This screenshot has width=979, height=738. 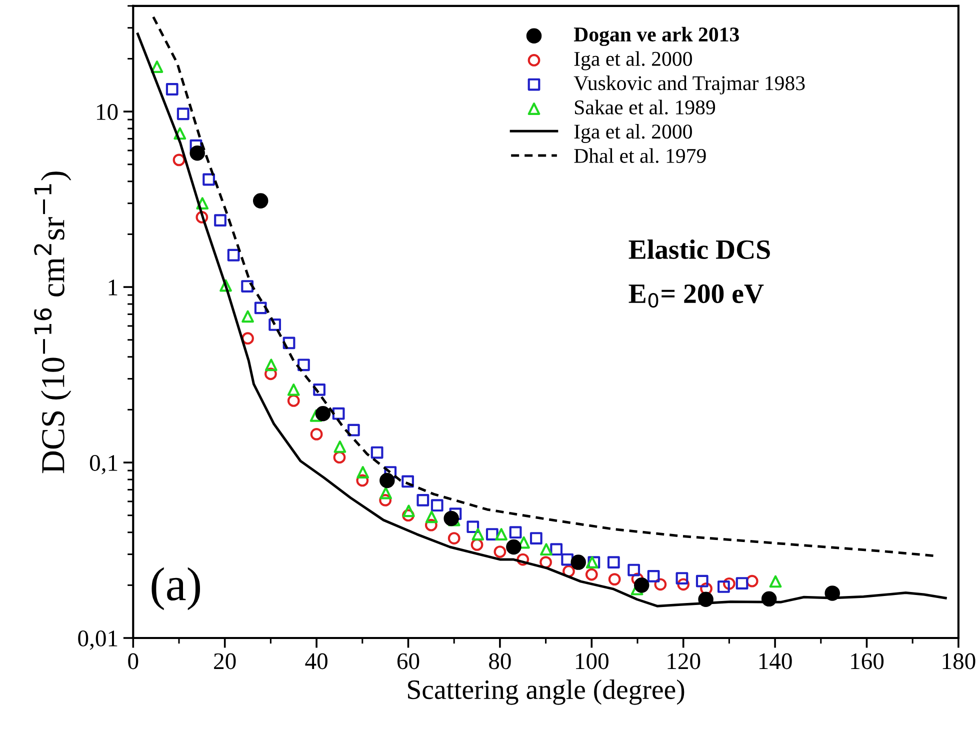 What do you see at coordinates (656, 36) in the screenshot?
I see `legend-label: Dogan ve ark 2013` at bounding box center [656, 36].